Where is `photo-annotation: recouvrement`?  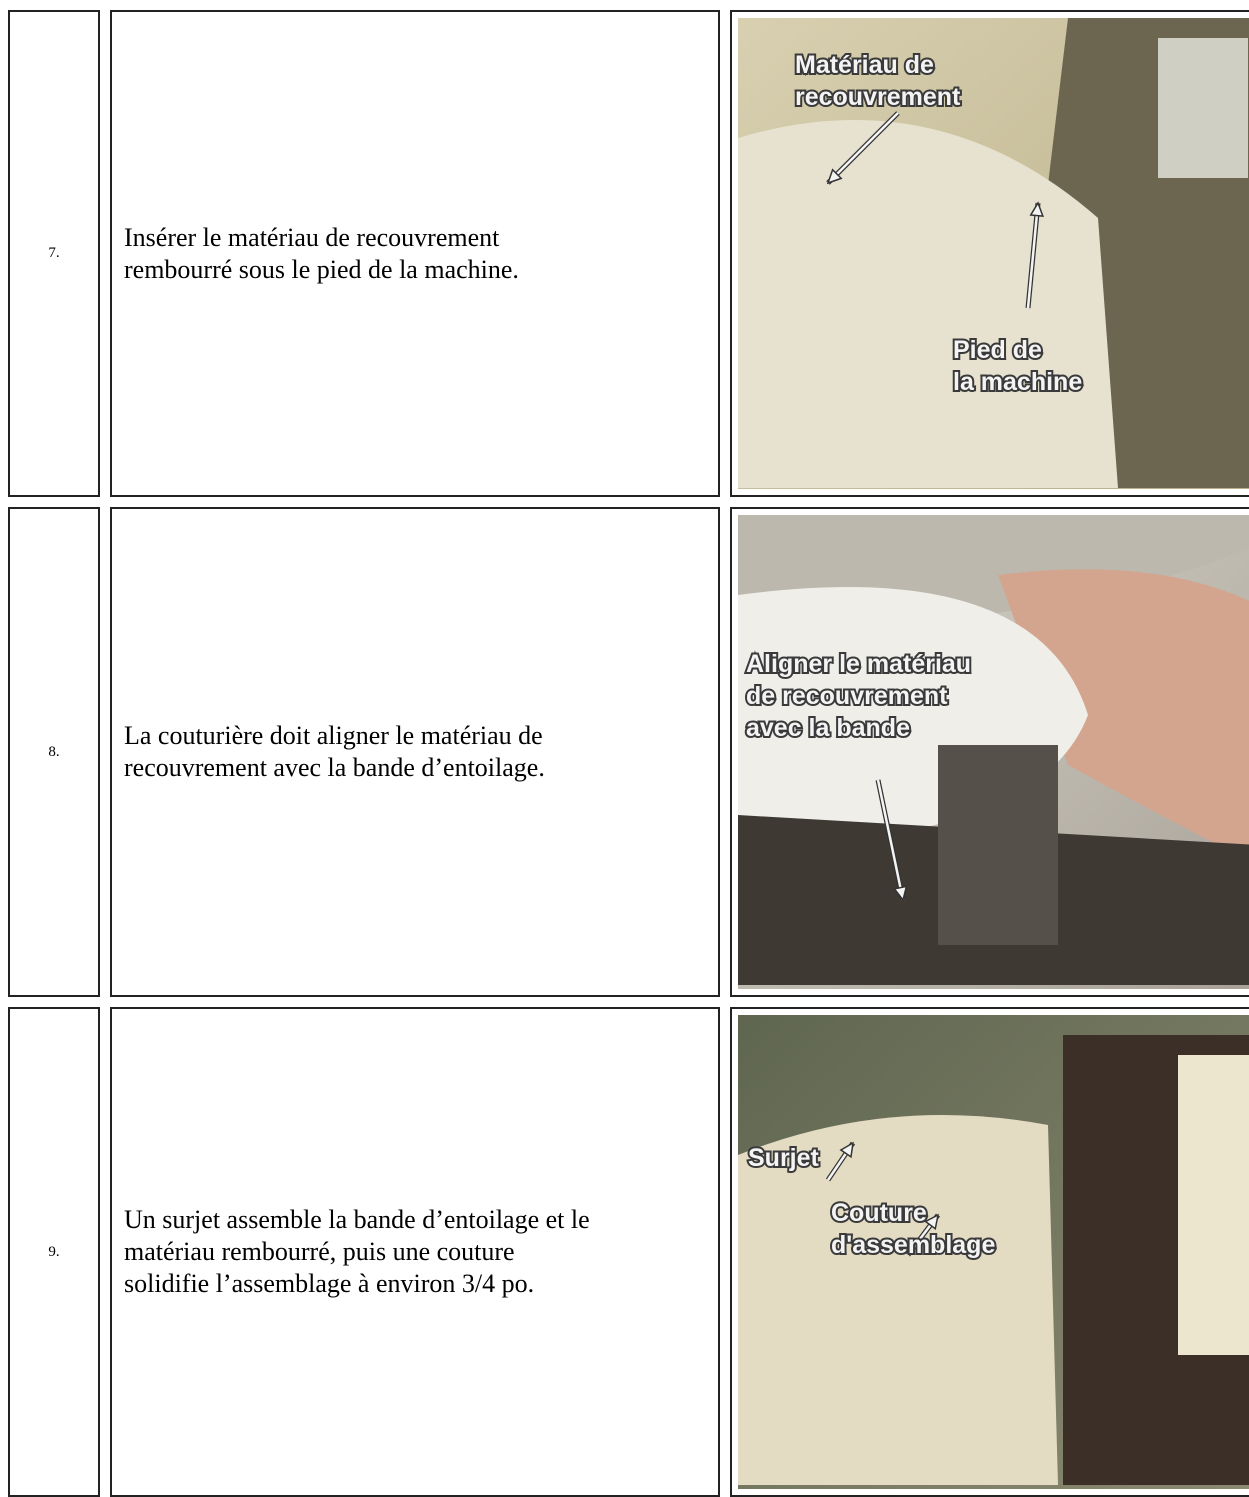 photo-annotation: recouvrement is located at coordinates (878, 97).